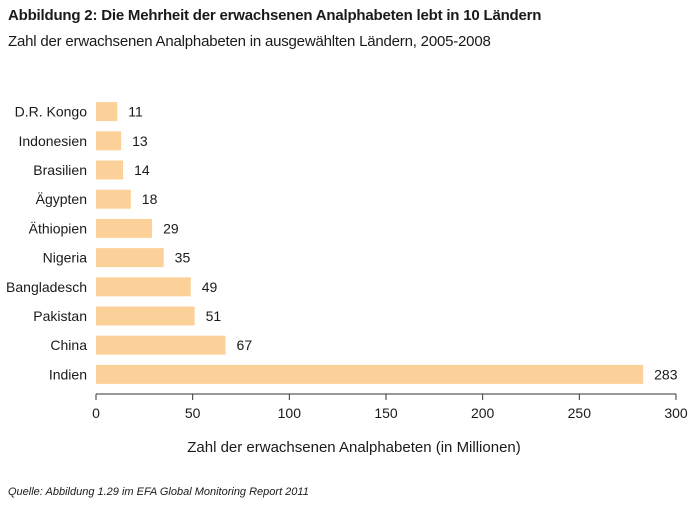  Describe the element at coordinates (193, 413) in the screenshot. I see `x-tick-label: 50` at that location.